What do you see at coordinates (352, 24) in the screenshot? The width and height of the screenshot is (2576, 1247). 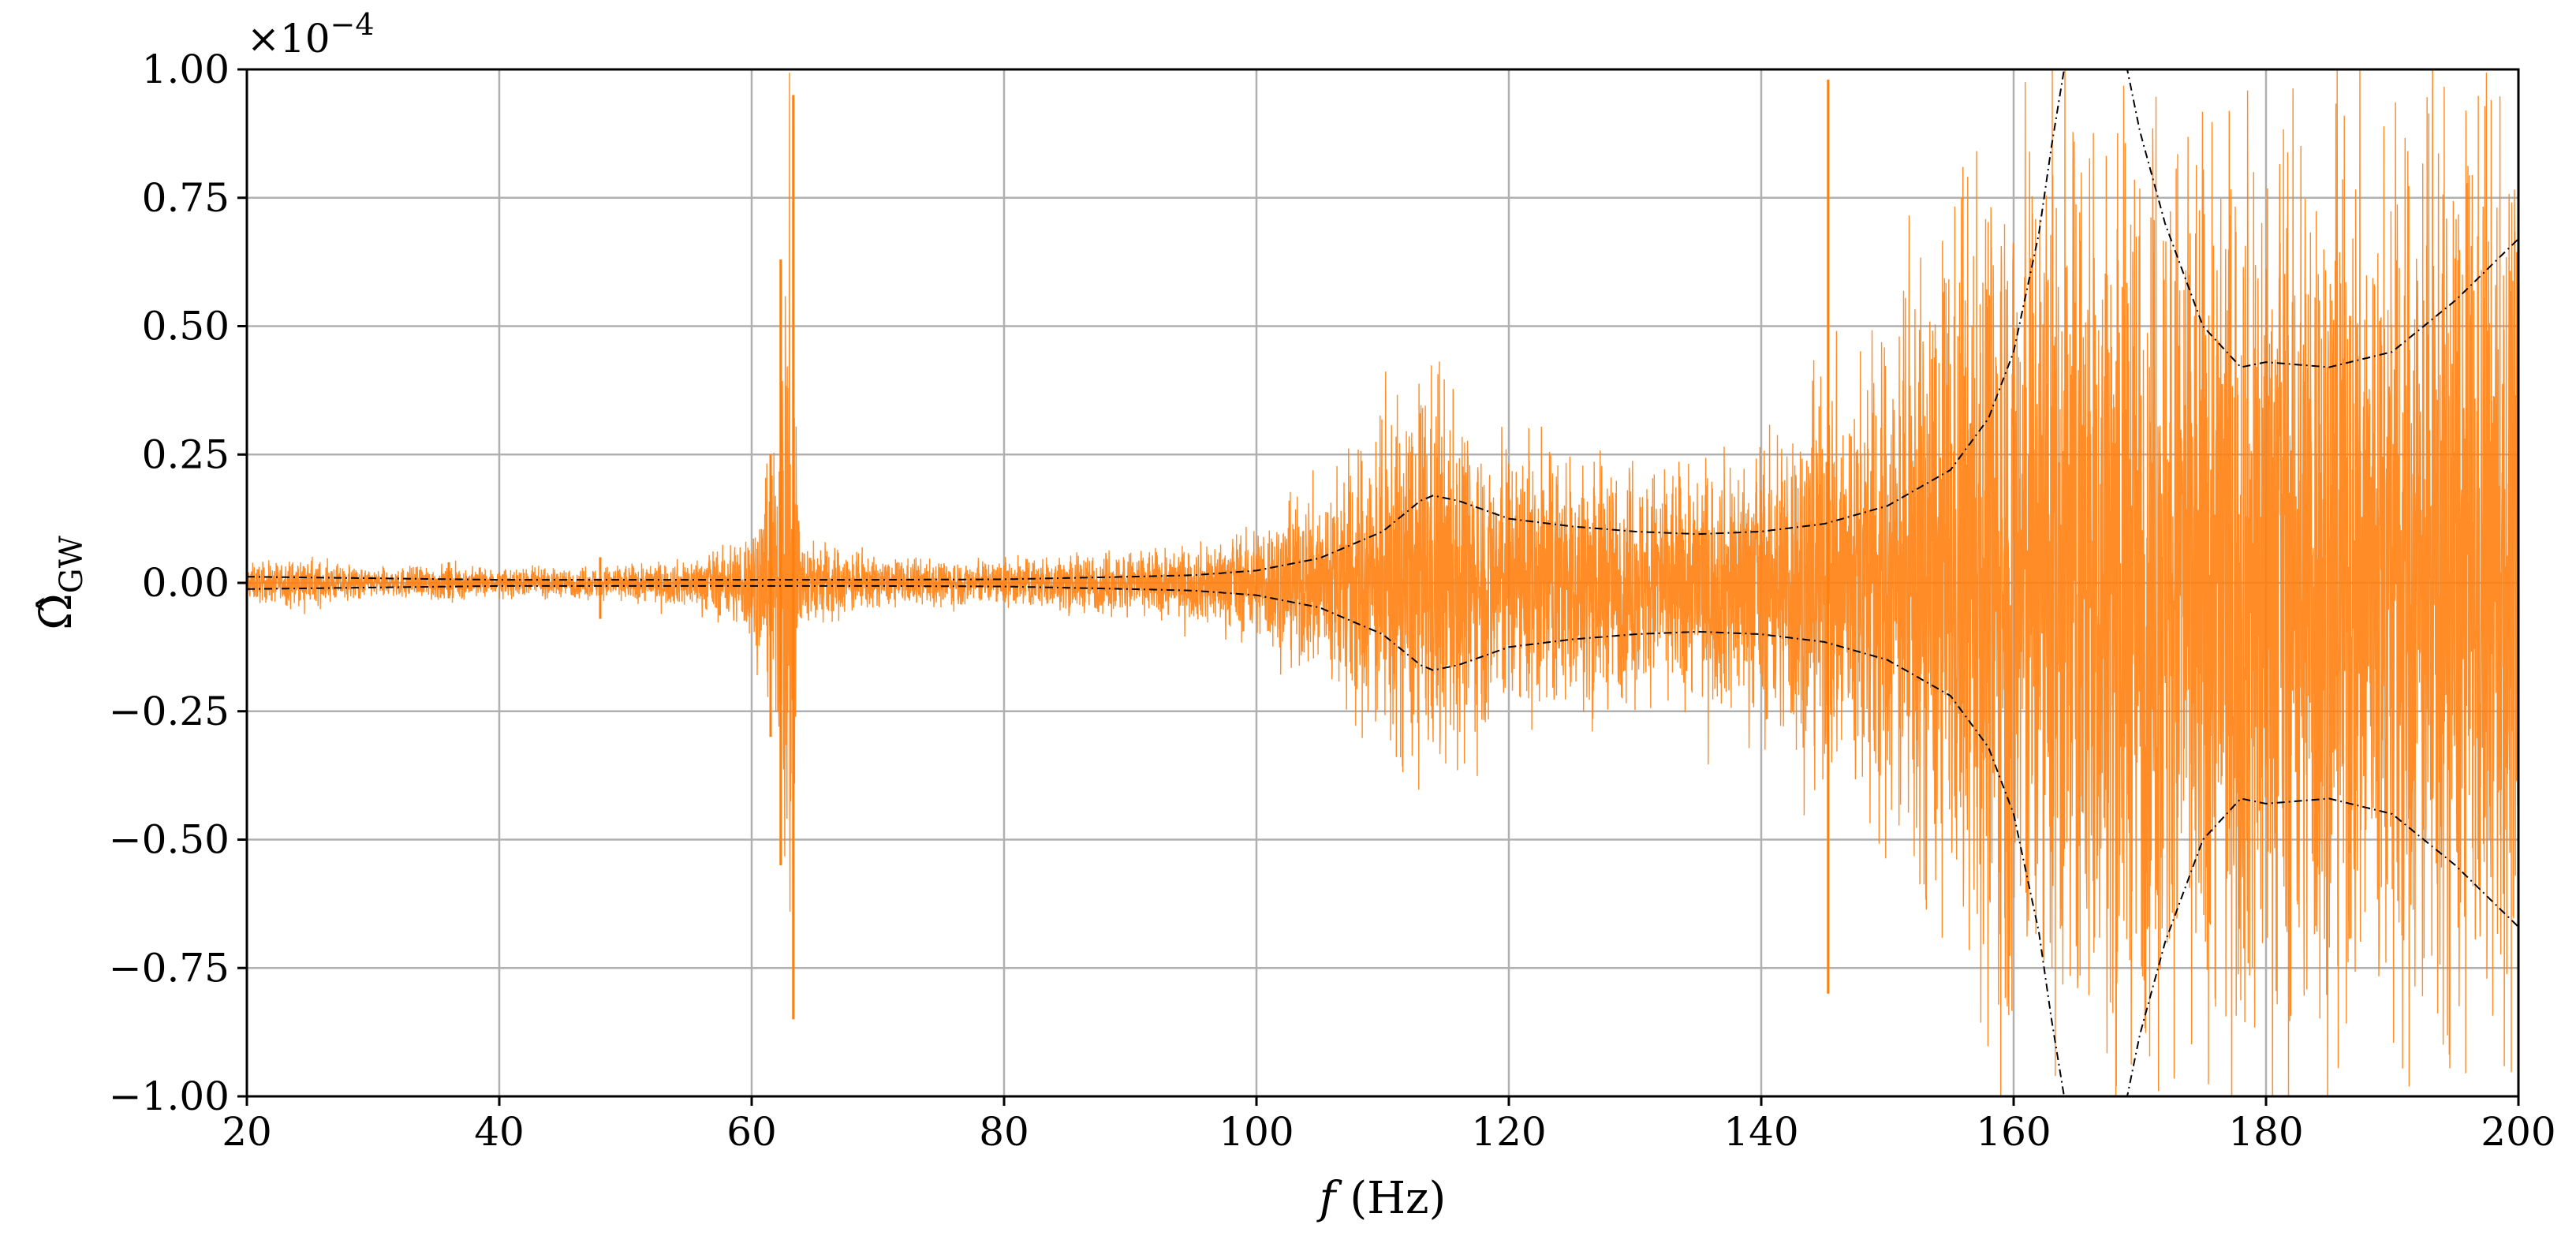 I see `y-scale-exponent: −4` at bounding box center [352, 24].